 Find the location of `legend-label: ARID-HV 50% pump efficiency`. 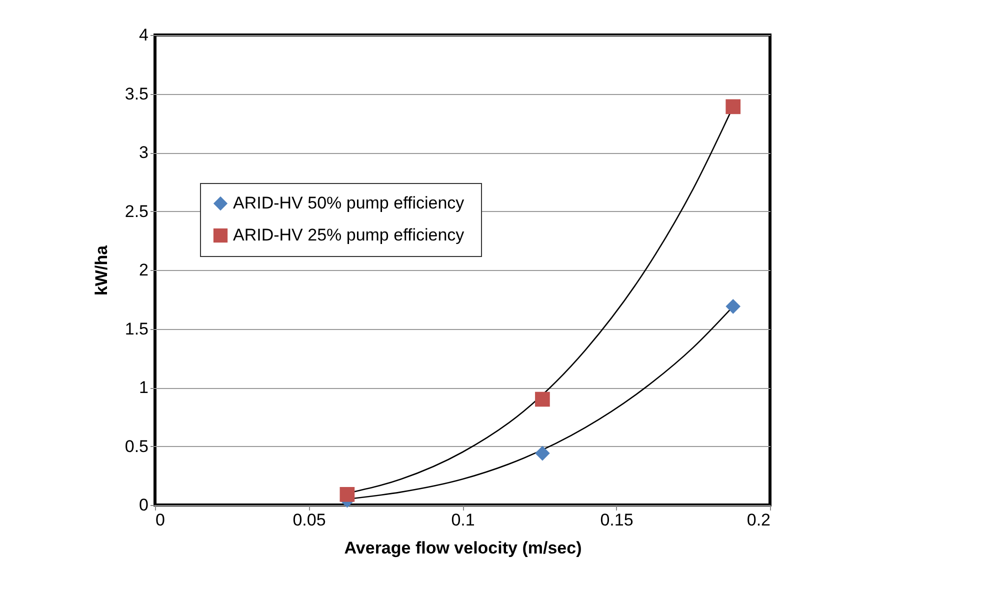

legend-label: ARID-HV 50% pump efficiency is located at coordinates (349, 203).